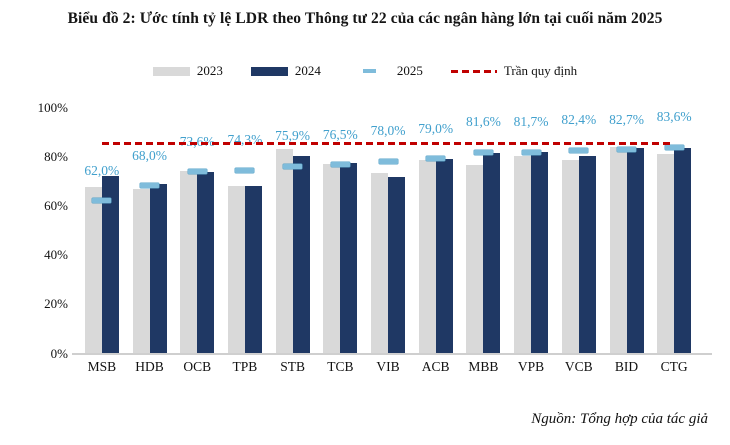 The height and width of the screenshot is (445, 730). I want to click on bar-2023-vcb, so click(570, 256).